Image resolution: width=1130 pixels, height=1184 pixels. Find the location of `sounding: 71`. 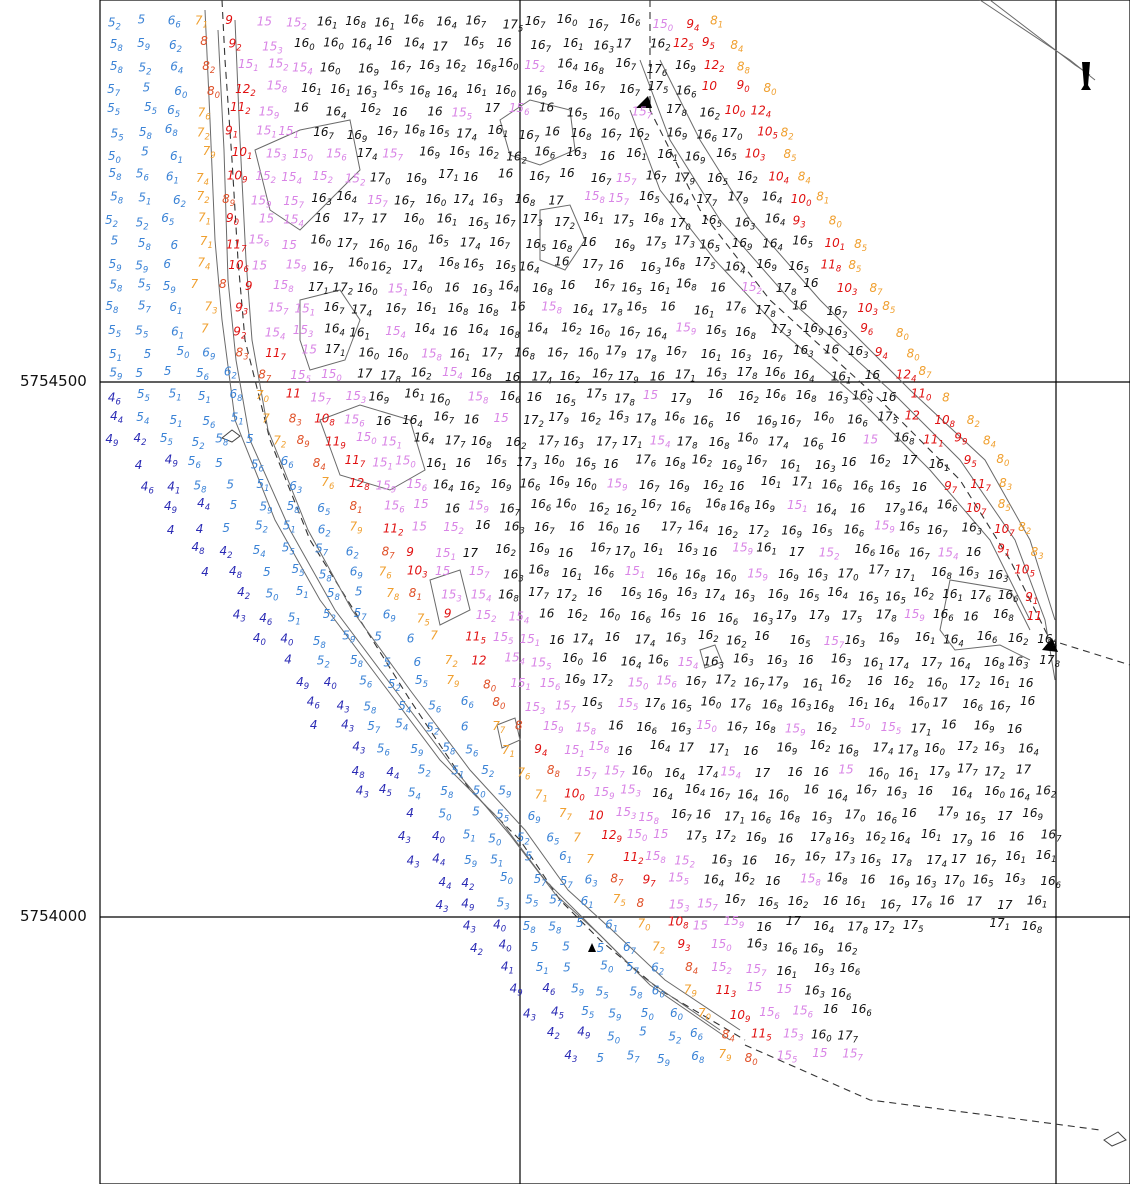

sounding: 71 is located at coordinates (206, 242).